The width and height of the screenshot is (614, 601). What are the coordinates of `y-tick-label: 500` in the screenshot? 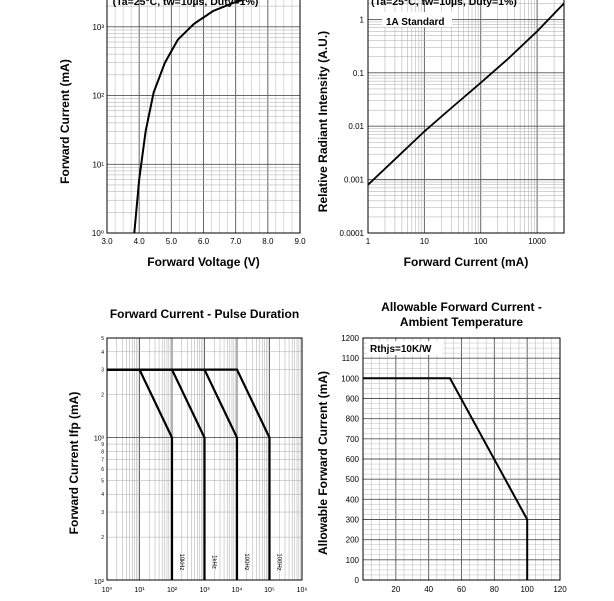 It's located at (353, 479).